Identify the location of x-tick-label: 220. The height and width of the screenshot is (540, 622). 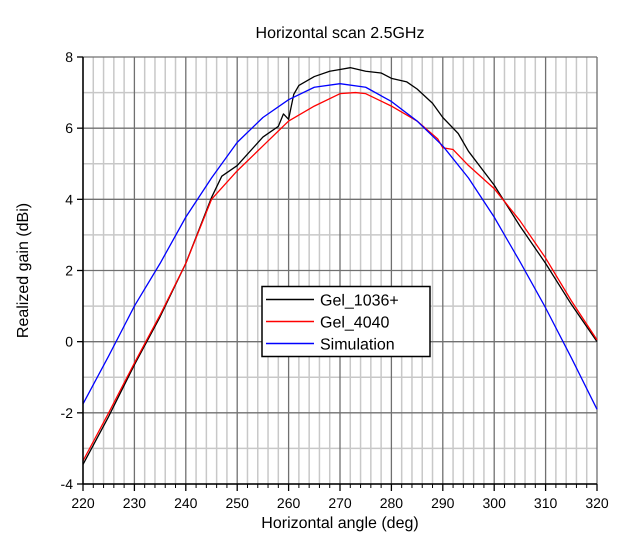
(83, 503).